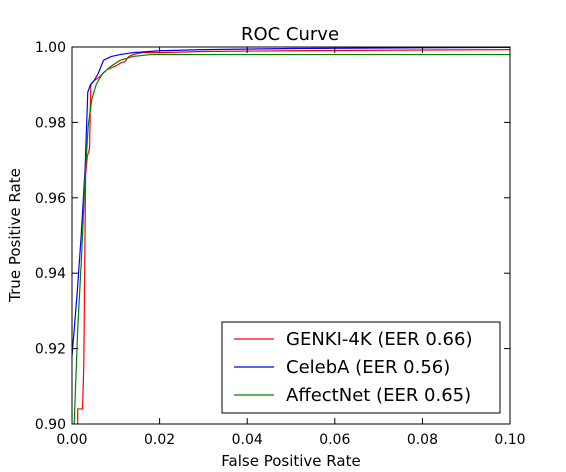  Describe the element at coordinates (50, 350) in the screenshot. I see `y-tick-label: 0.92` at that location.